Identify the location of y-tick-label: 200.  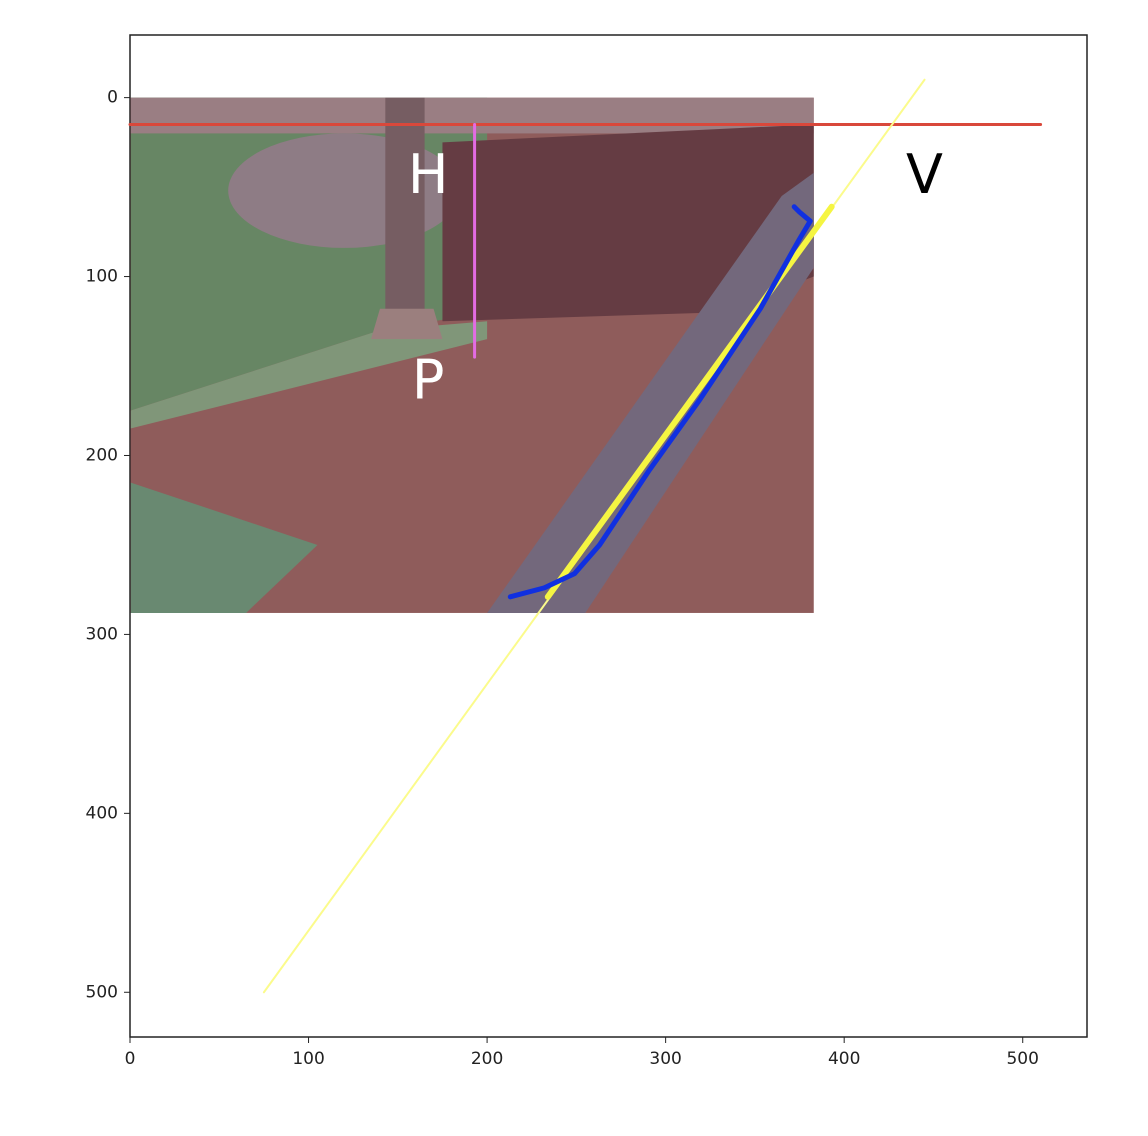
(102, 455).